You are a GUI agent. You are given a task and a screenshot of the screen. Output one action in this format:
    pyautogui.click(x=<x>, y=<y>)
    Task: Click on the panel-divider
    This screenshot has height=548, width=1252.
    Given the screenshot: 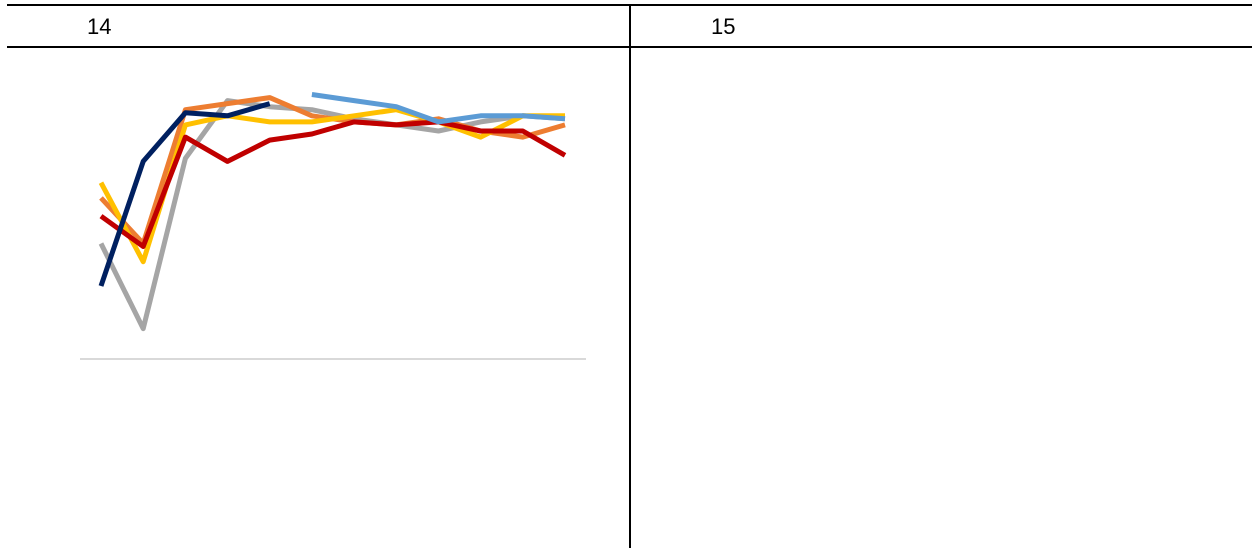 What is the action you would take?
    pyautogui.click(x=630, y=276)
    